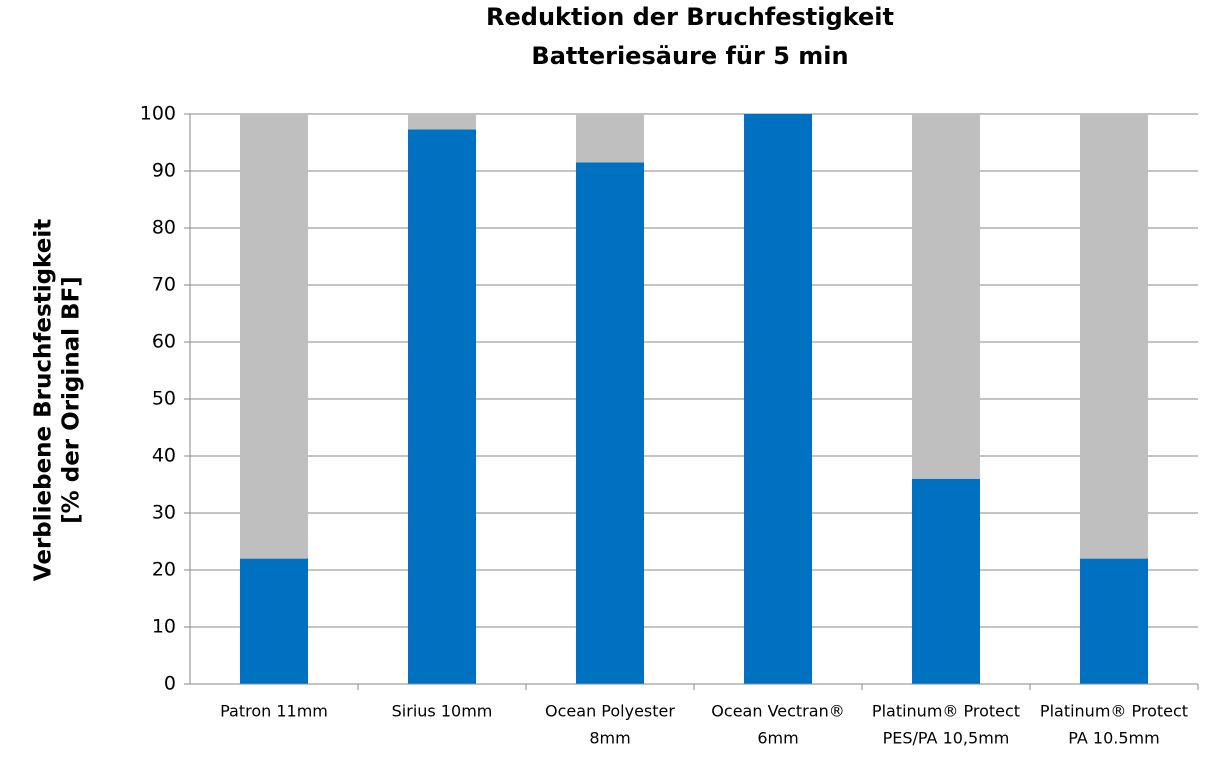  Describe the element at coordinates (610, 711) in the screenshot. I see `x-tick-label: Ocean Polyester` at that location.